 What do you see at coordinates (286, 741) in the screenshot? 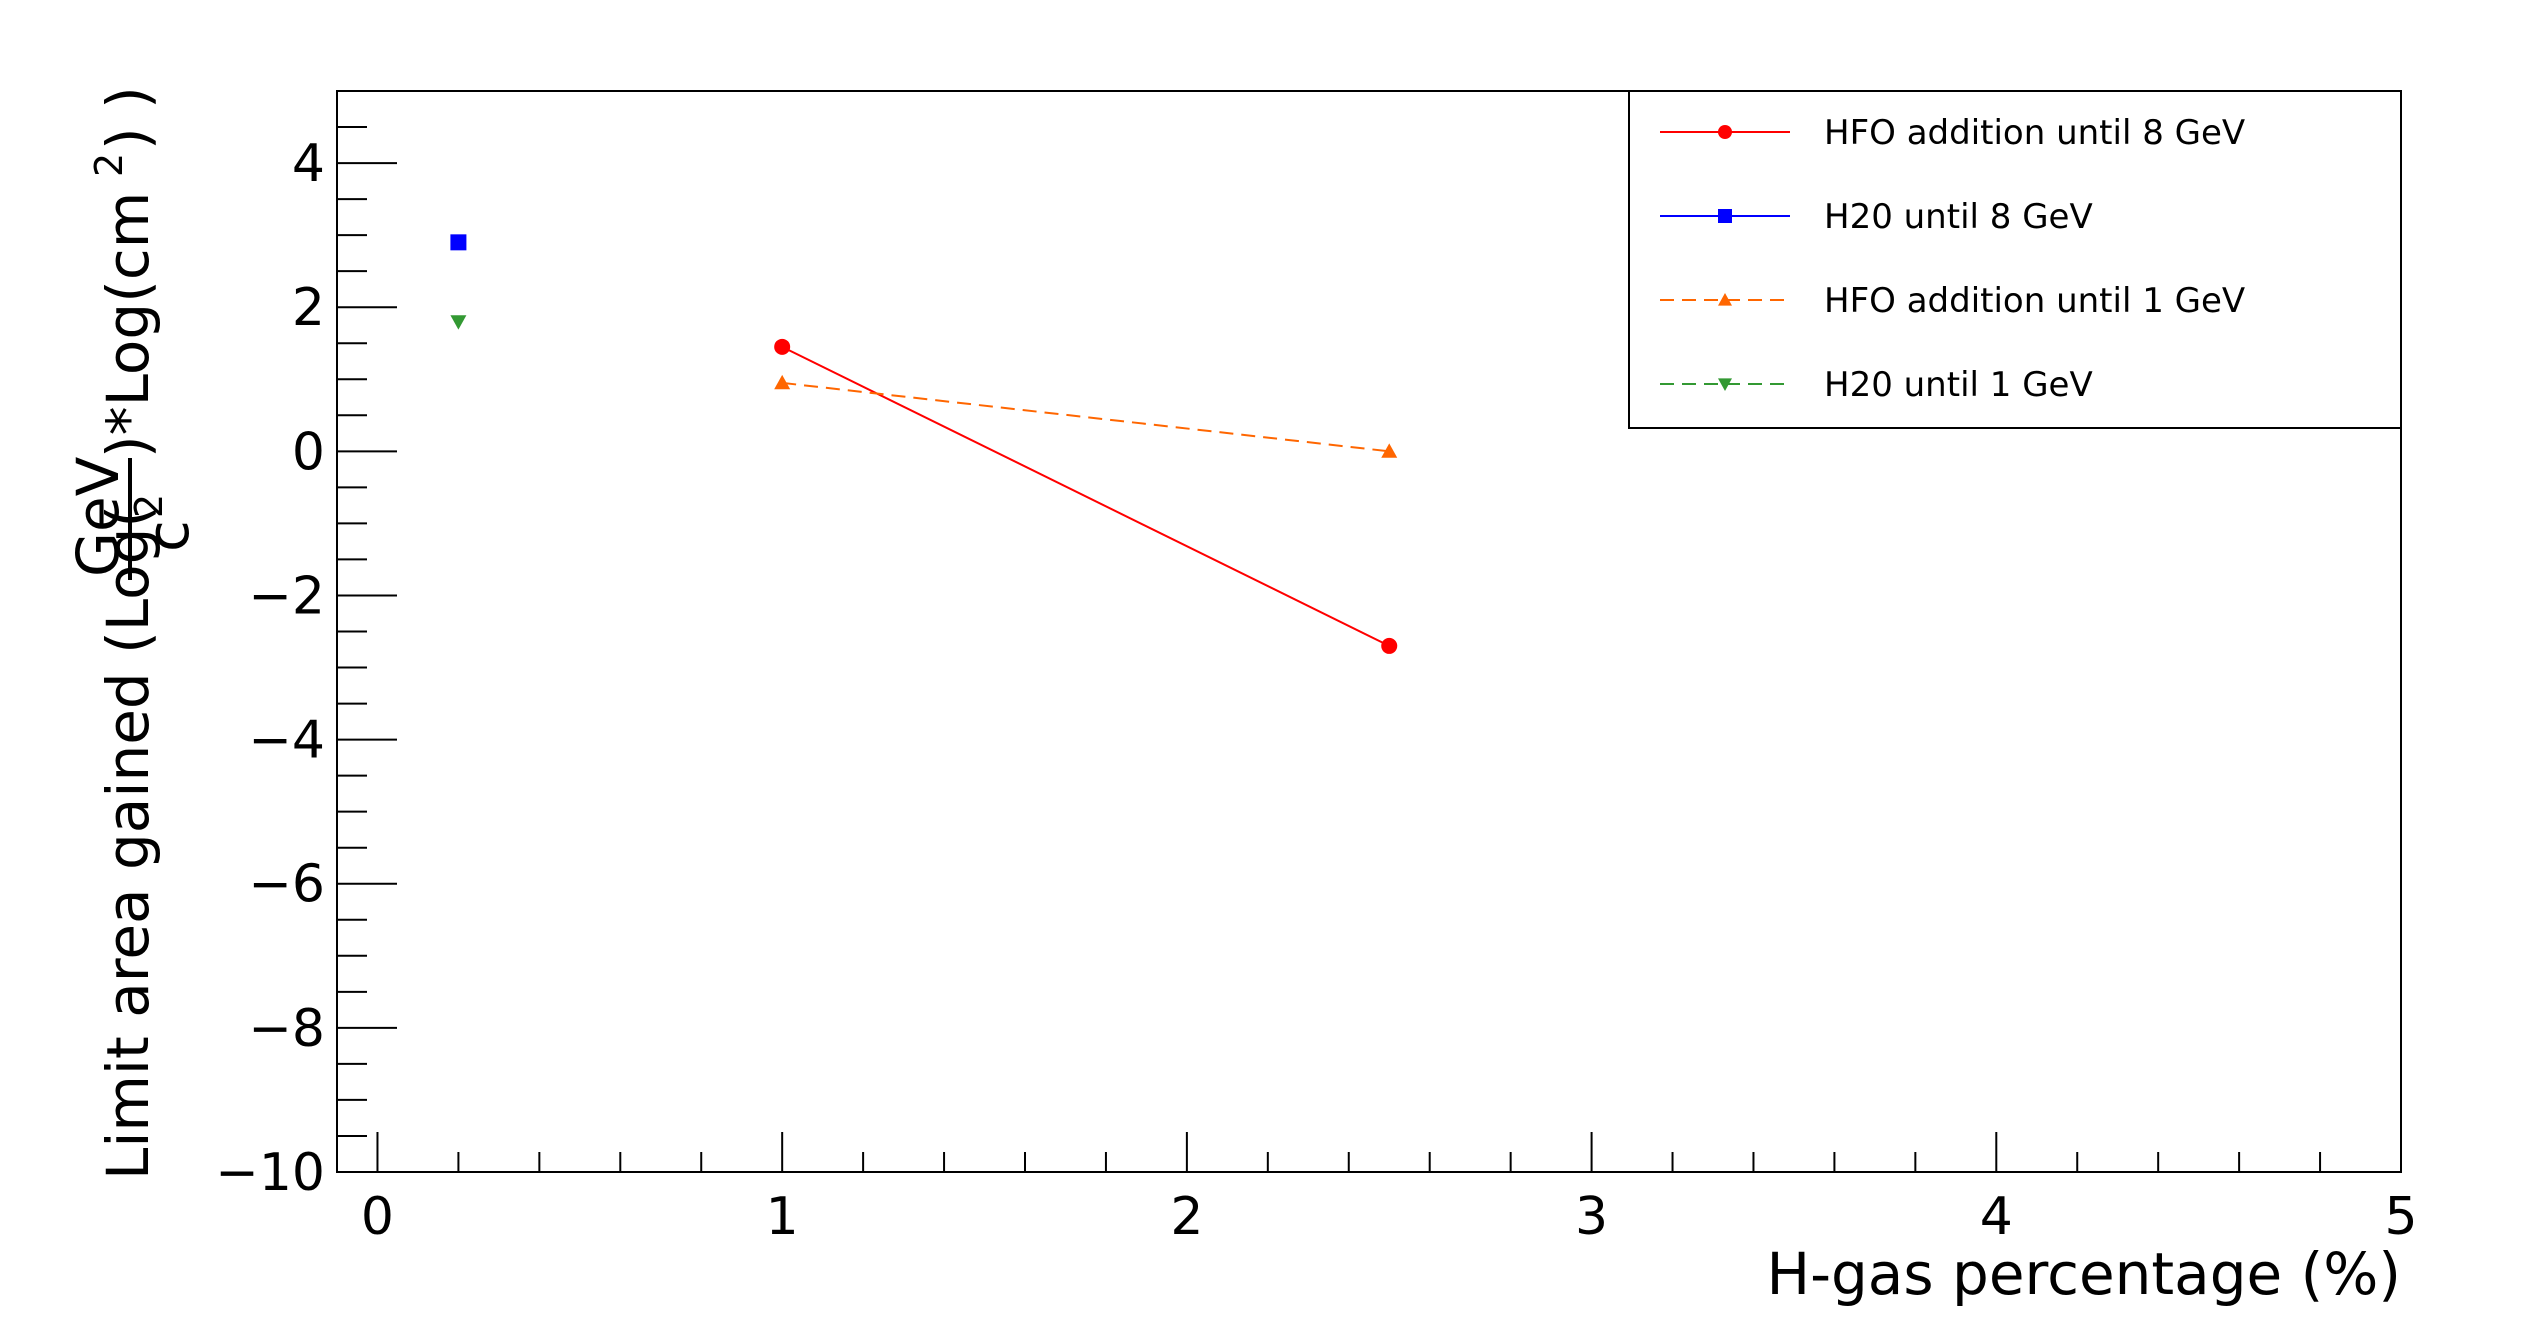
I see `y-tick-label: −4` at bounding box center [286, 741].